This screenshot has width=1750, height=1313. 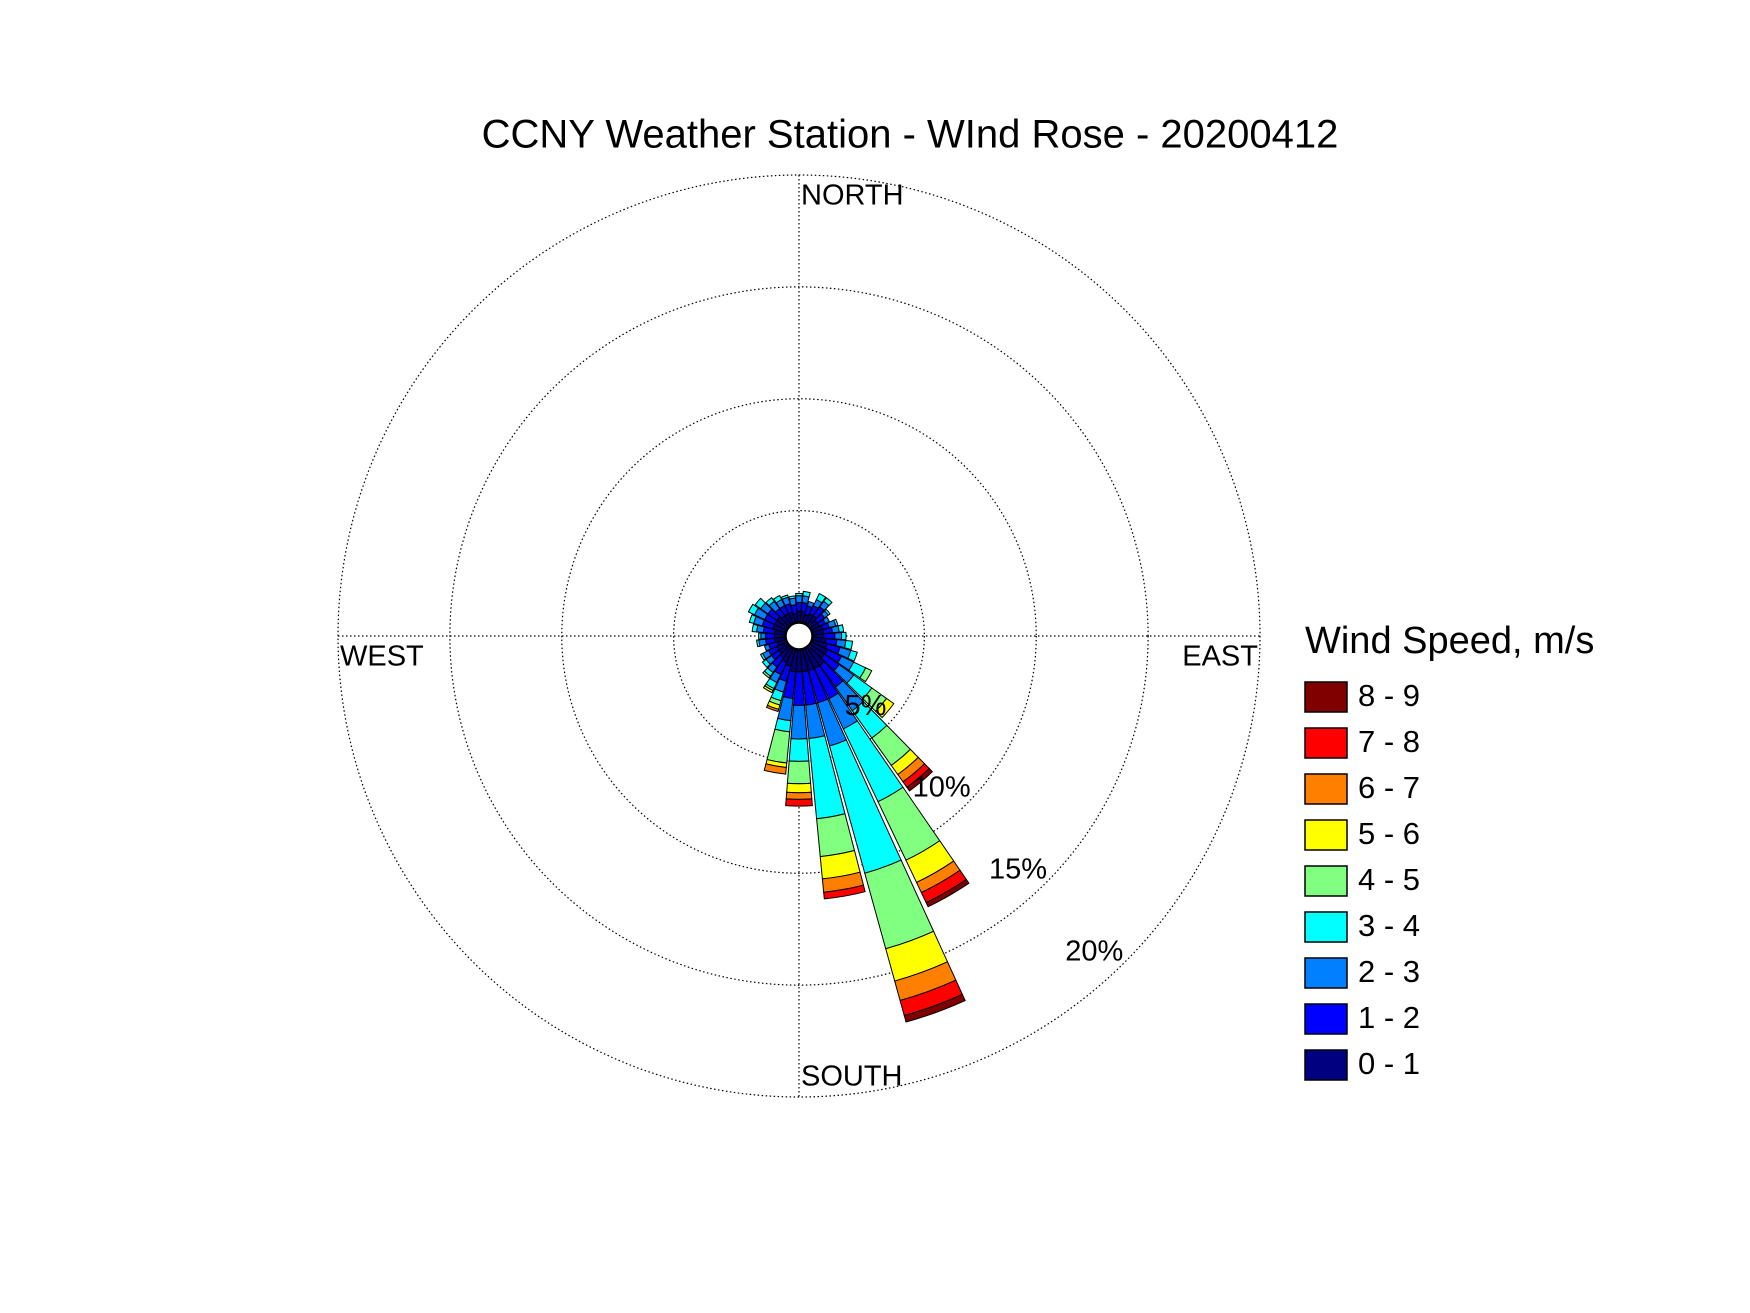 I want to click on legend-label: 3 - 4, so click(x=1389, y=925).